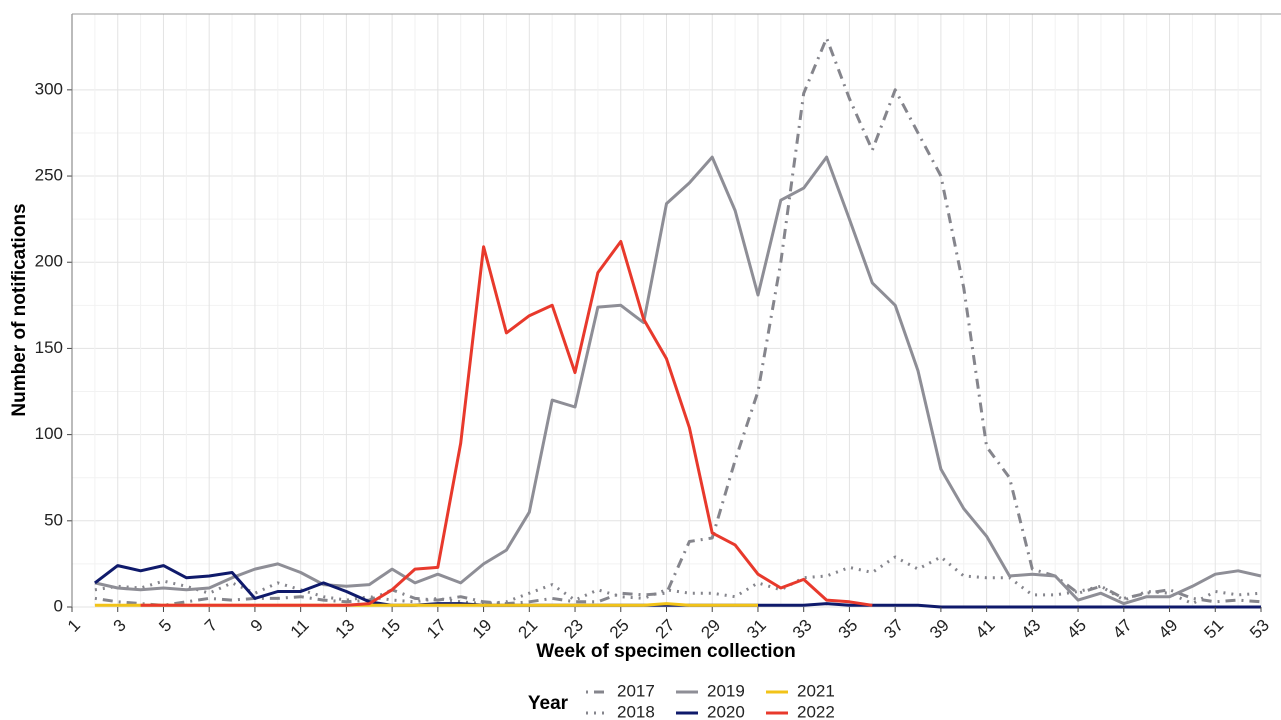  I want to click on x-tick-label: 15, so click(390, 629).